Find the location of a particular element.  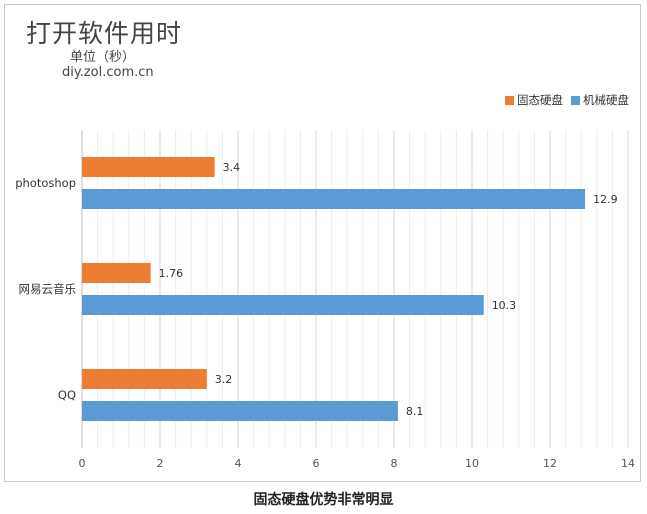

x-tick-label: 12 is located at coordinates (550, 463).